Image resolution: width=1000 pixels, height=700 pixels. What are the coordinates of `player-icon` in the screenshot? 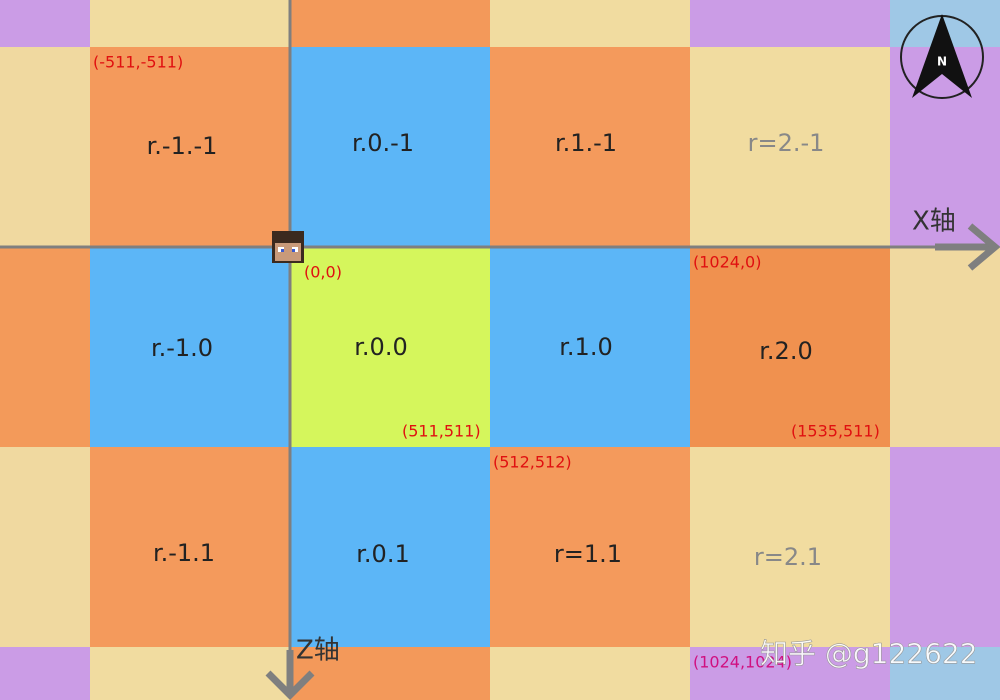 It's located at (288, 247).